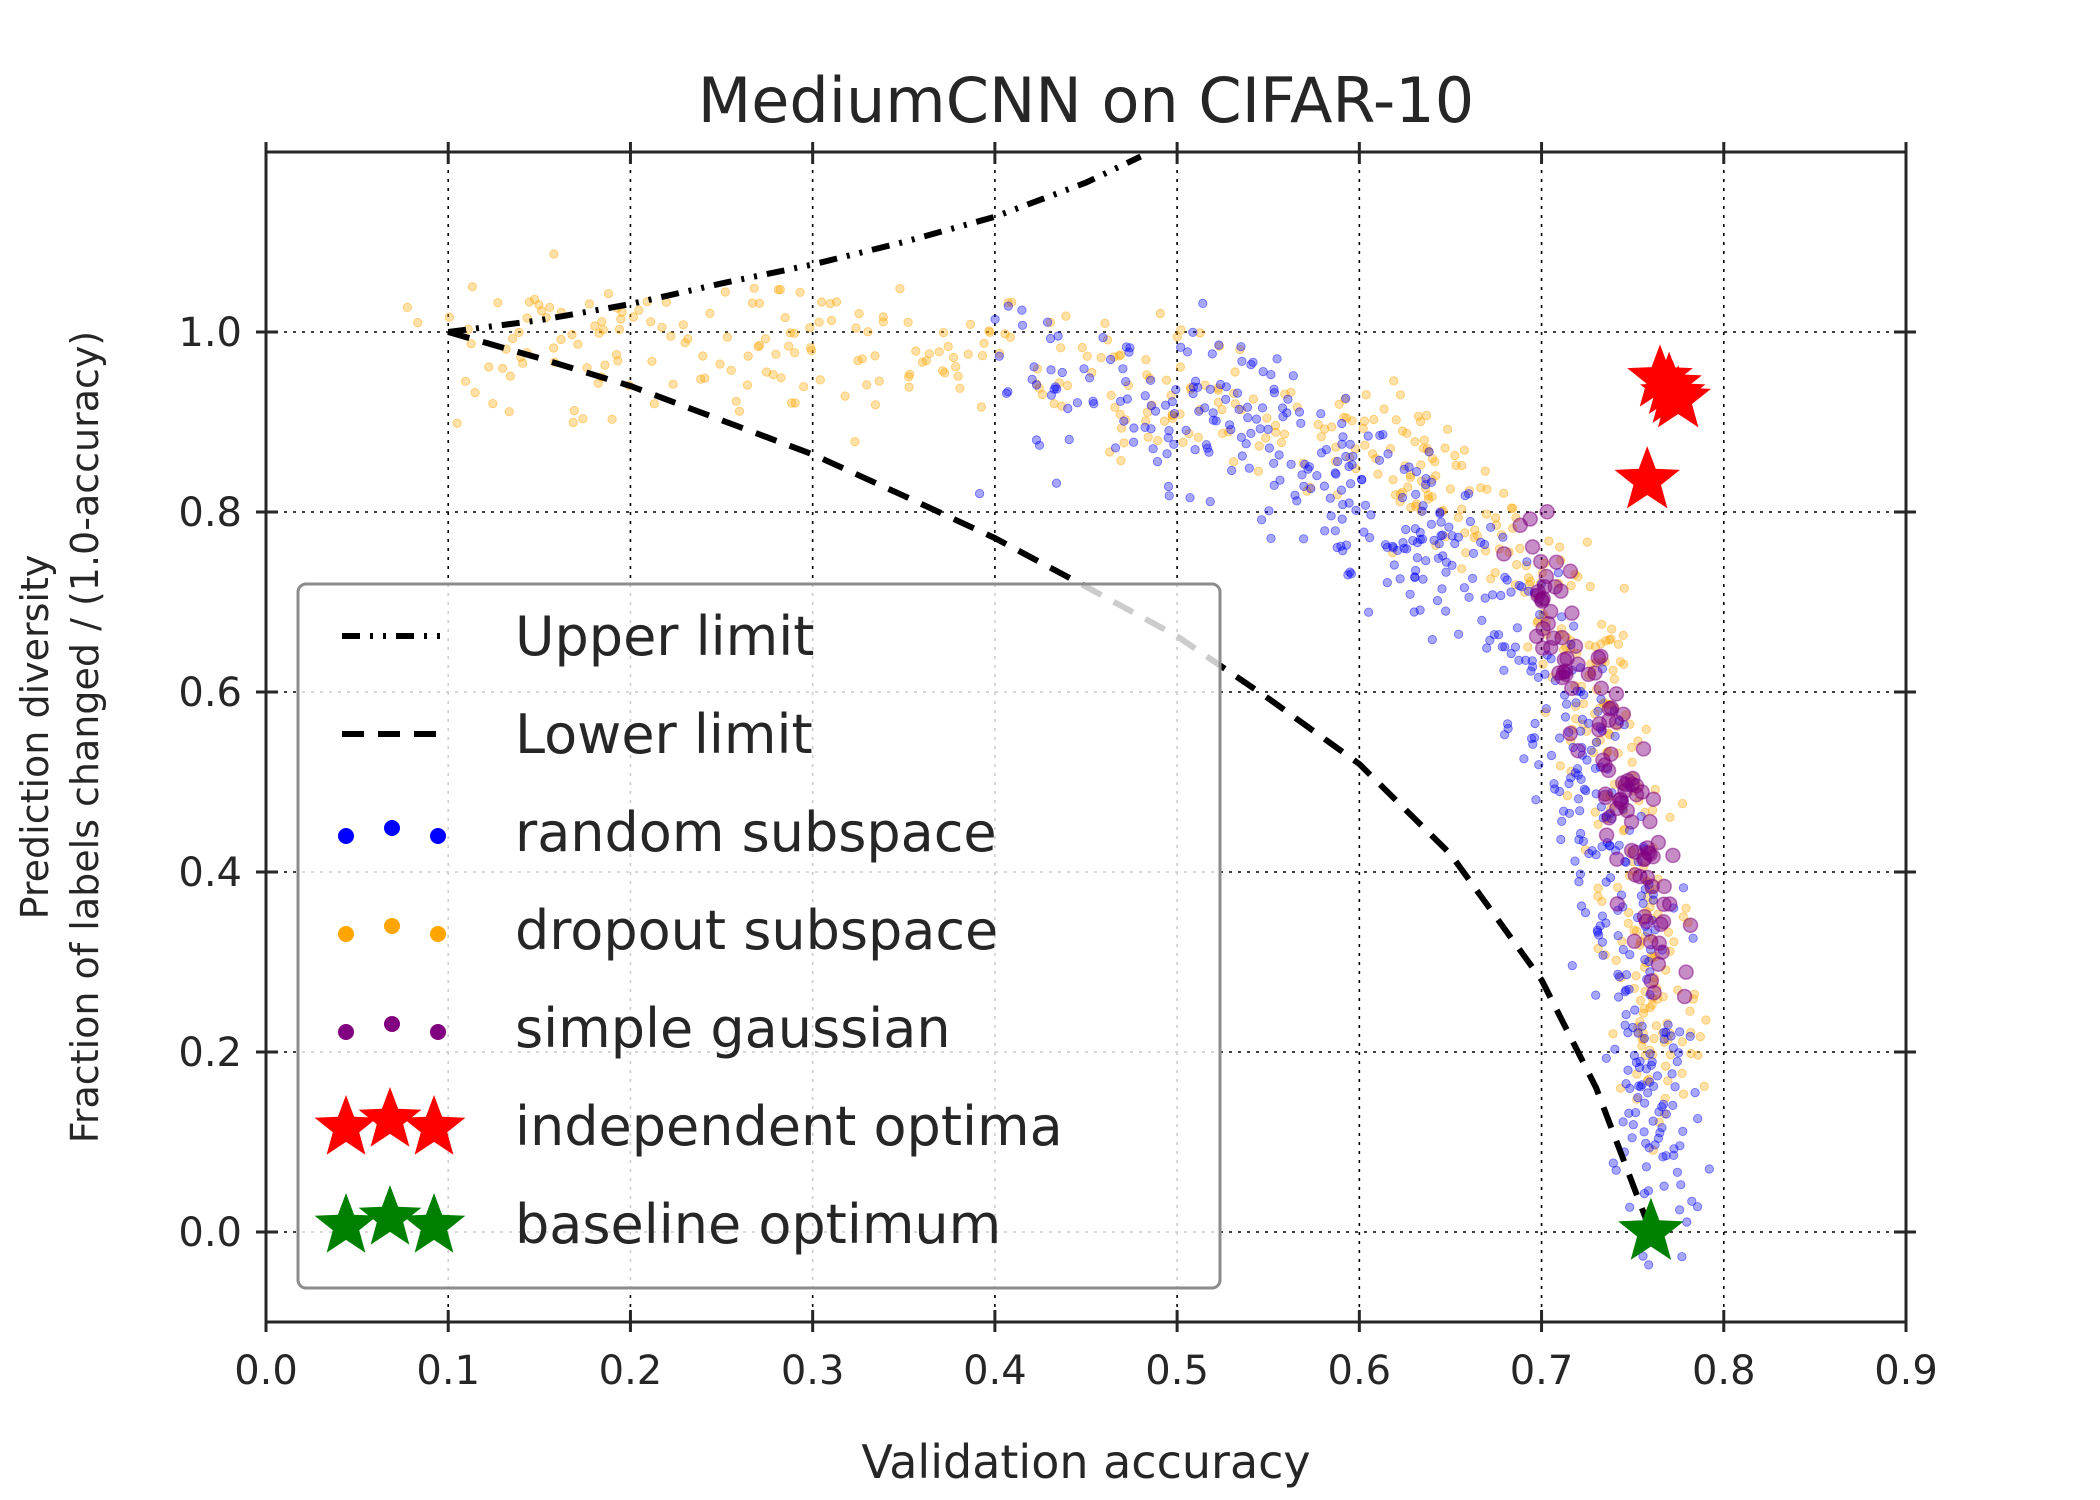 This screenshot has width=2100, height=1500. What do you see at coordinates (1906, 1371) in the screenshot?
I see `x-tick-label: 0.9` at bounding box center [1906, 1371].